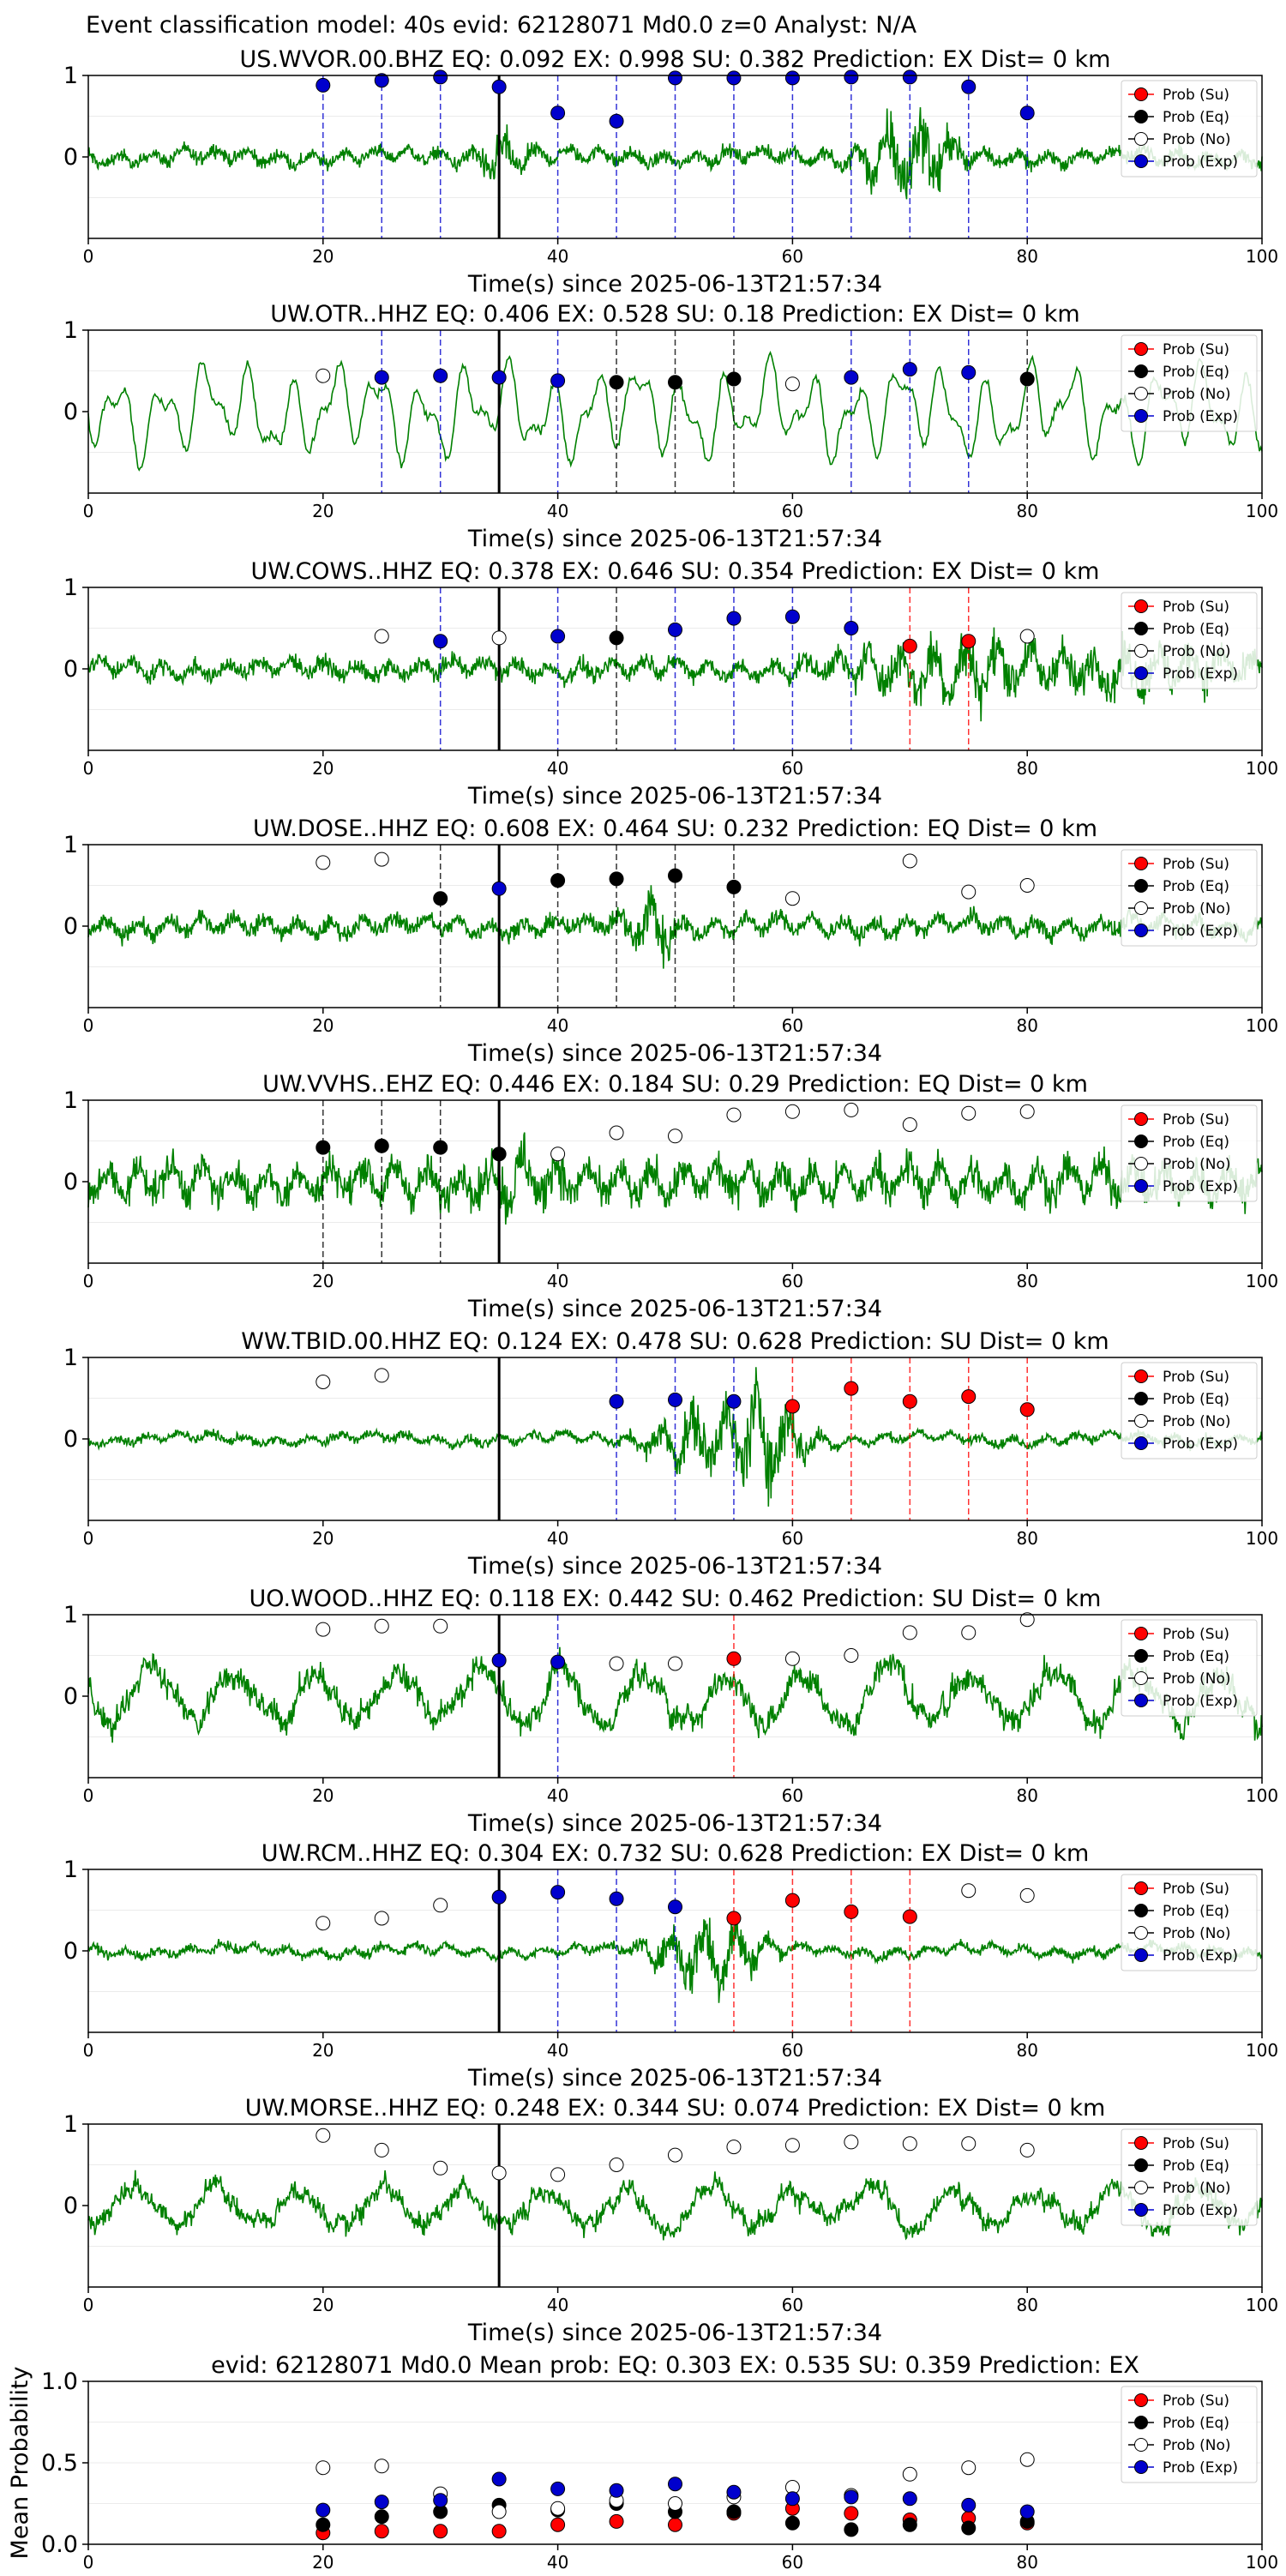 This screenshot has height=2576, width=1286. I want to click on legend-label: Prob (No), so click(1197, 394).